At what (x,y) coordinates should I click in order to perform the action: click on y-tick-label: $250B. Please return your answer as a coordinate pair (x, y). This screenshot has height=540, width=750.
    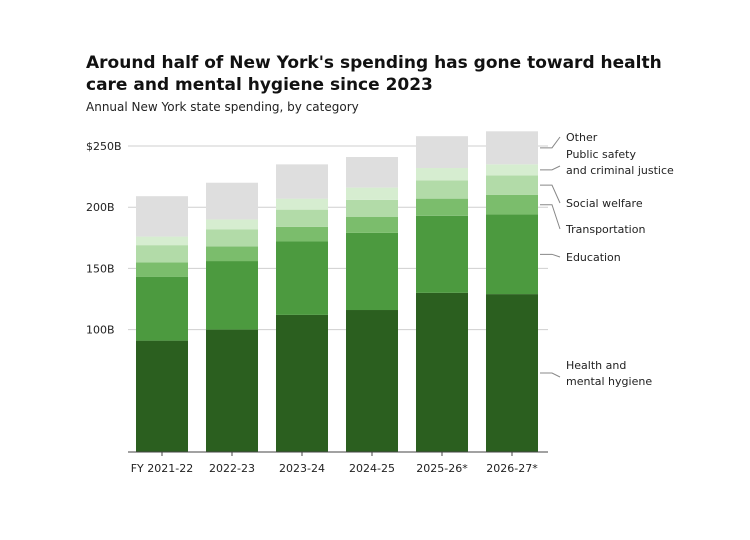
    Looking at the image, I should click on (104, 146).